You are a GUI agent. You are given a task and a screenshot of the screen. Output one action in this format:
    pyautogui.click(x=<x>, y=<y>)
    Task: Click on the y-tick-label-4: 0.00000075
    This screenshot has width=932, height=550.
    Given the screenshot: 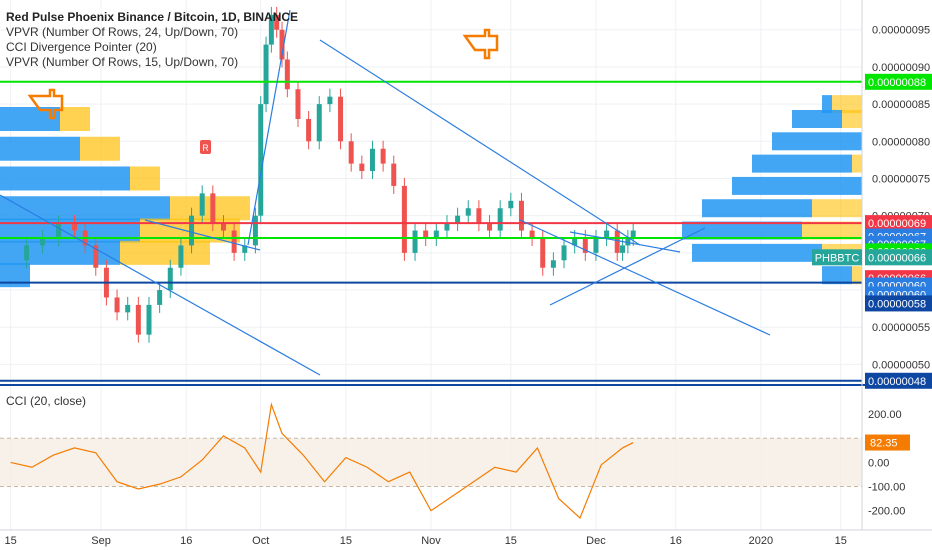 What is the action you would take?
    pyautogui.click(x=901, y=179)
    